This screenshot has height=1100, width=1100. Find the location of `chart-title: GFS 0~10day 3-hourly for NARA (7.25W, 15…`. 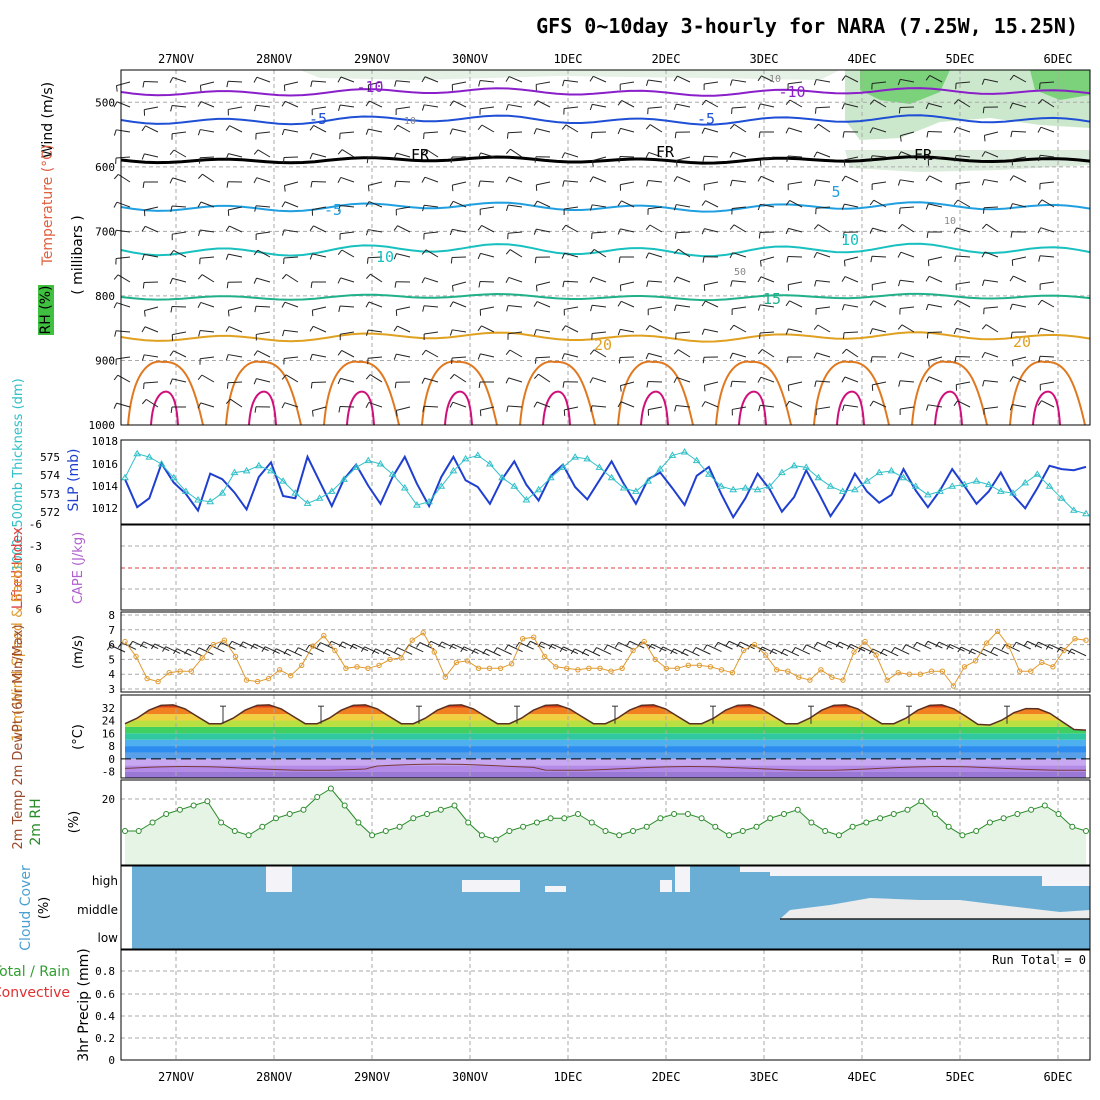

chart-title: GFS 0~10day 3-hourly for NARA (7.25W, 15… is located at coordinates (807, 26).